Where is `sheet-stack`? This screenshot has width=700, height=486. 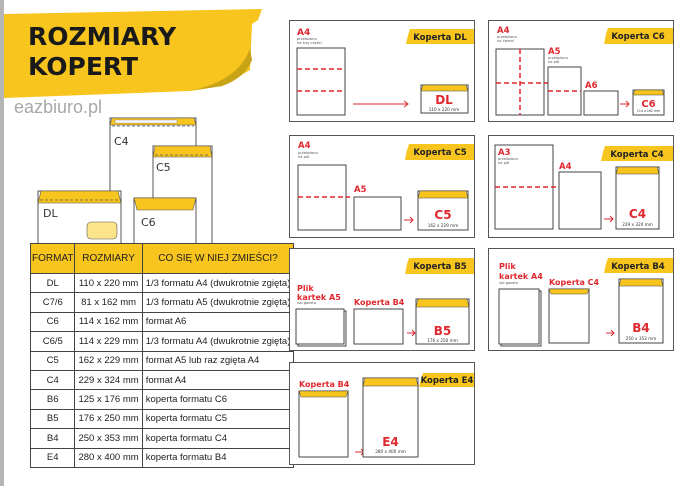 sheet-stack is located at coordinates (320, 326).